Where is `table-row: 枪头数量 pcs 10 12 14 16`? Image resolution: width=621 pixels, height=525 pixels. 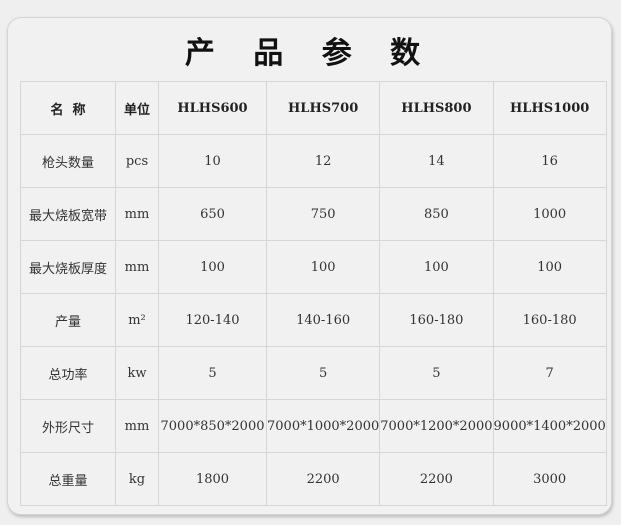
table-row: 枪头数量 pcs 10 12 14 16 is located at coordinates (313, 161).